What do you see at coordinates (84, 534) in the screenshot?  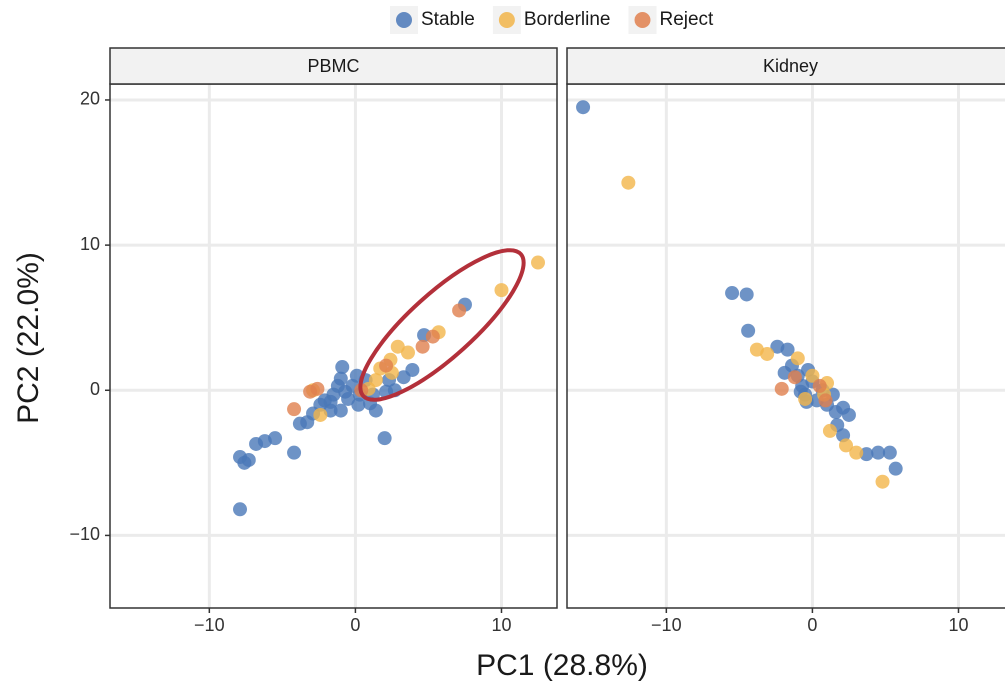 I see `y-tick-label: −10` at bounding box center [84, 534].